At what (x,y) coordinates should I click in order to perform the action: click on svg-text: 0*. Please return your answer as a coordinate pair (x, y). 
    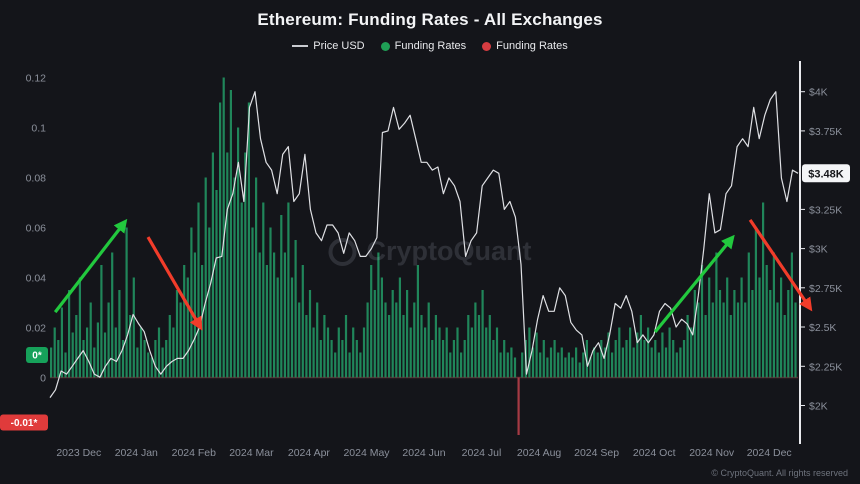
    Looking at the image, I should click on (37, 356).